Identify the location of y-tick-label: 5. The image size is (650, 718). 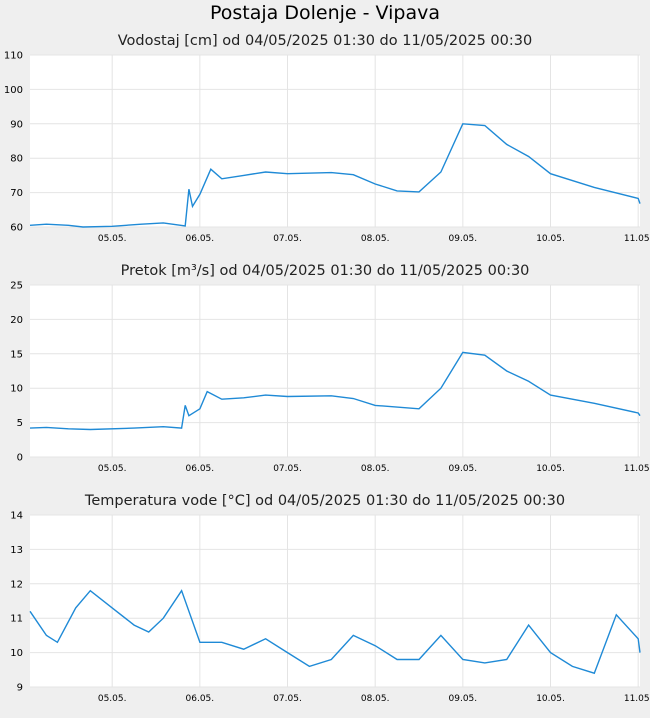
(20, 423).